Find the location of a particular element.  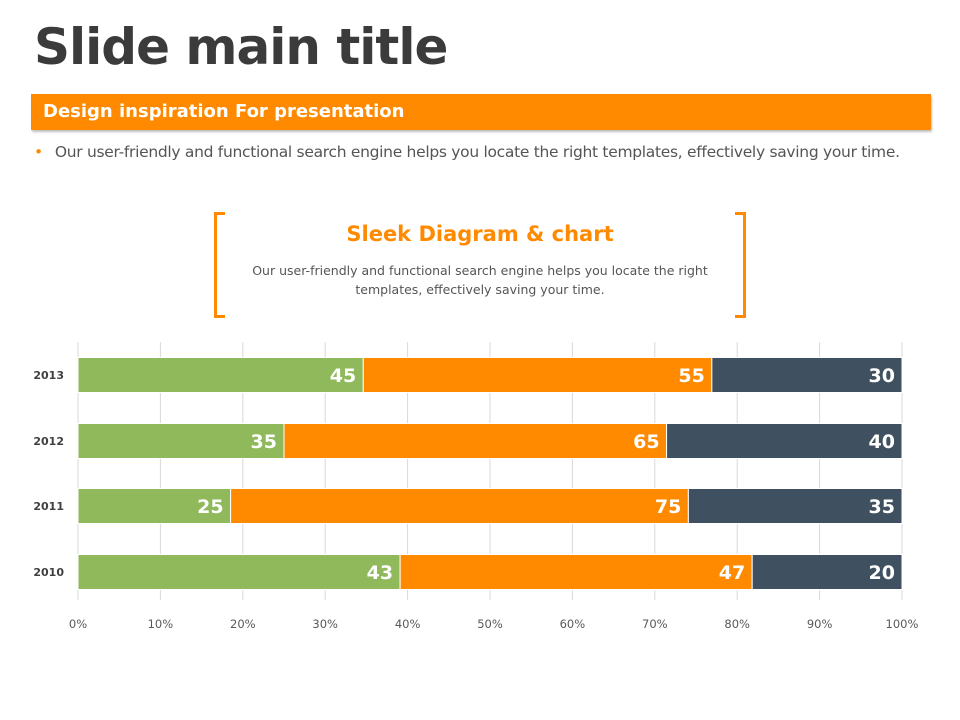

left-bracket is located at coordinates (219, 265).